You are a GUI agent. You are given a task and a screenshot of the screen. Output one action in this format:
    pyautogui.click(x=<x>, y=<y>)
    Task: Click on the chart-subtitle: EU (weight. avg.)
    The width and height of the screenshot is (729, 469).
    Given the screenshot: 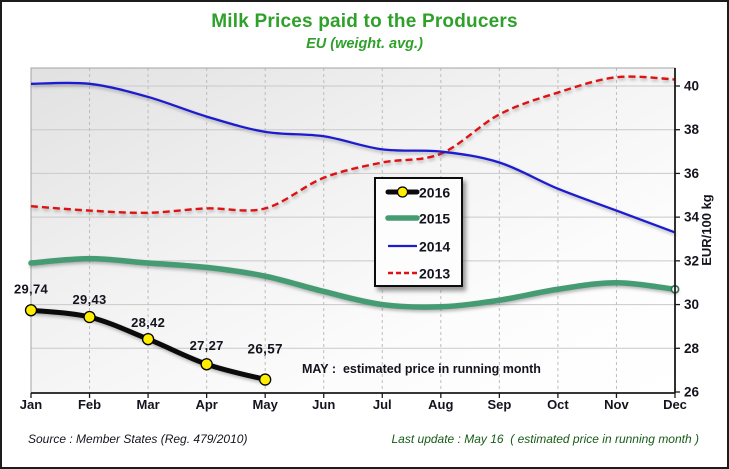 What is the action you would take?
    pyautogui.click(x=364, y=44)
    